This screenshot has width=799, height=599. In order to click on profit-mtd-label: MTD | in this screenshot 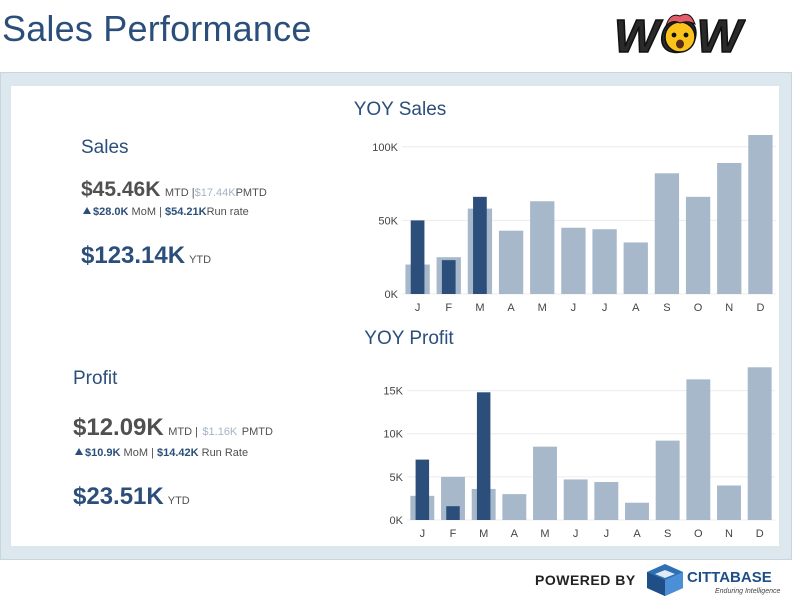, I will do `click(183, 432)`.